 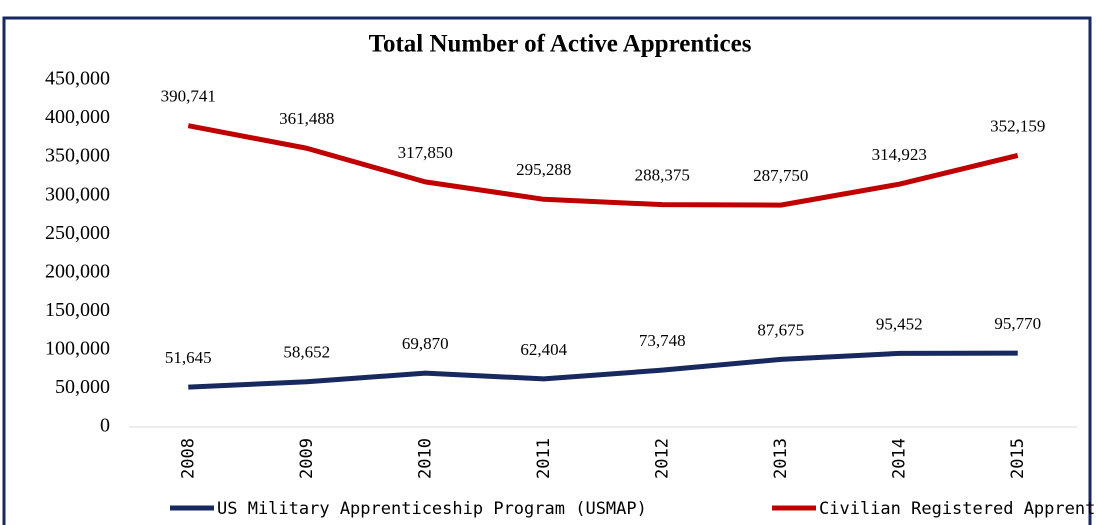 What do you see at coordinates (105, 426) in the screenshot?
I see `y-tick-label: 0` at bounding box center [105, 426].